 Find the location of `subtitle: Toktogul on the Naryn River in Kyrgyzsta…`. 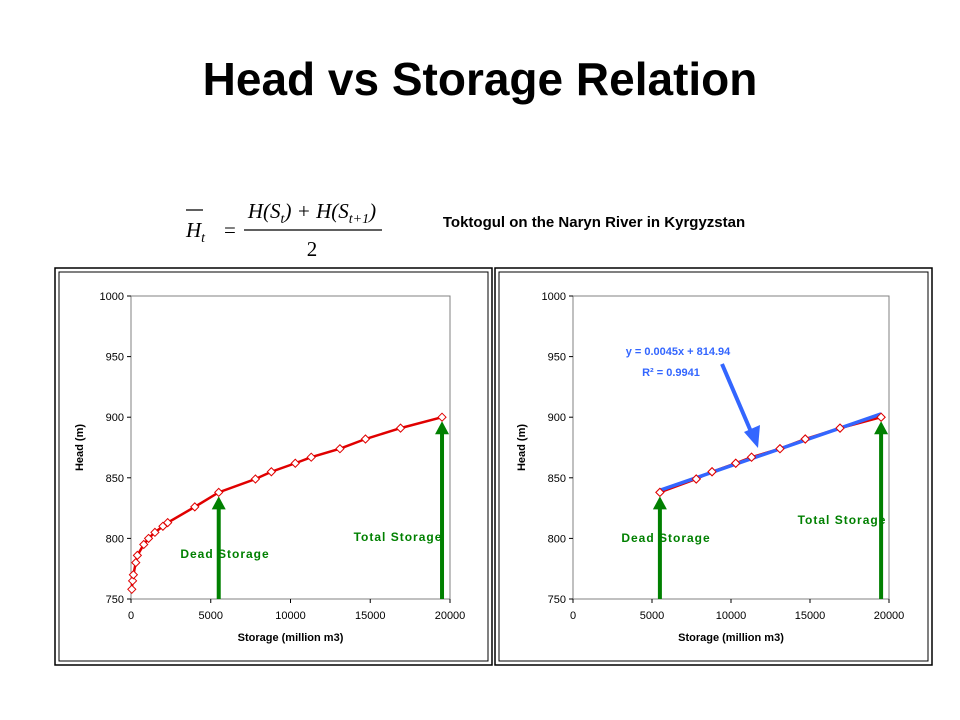

subtitle: Toktogul on the Naryn River in Kyrgyzsta… is located at coordinates (594, 222).